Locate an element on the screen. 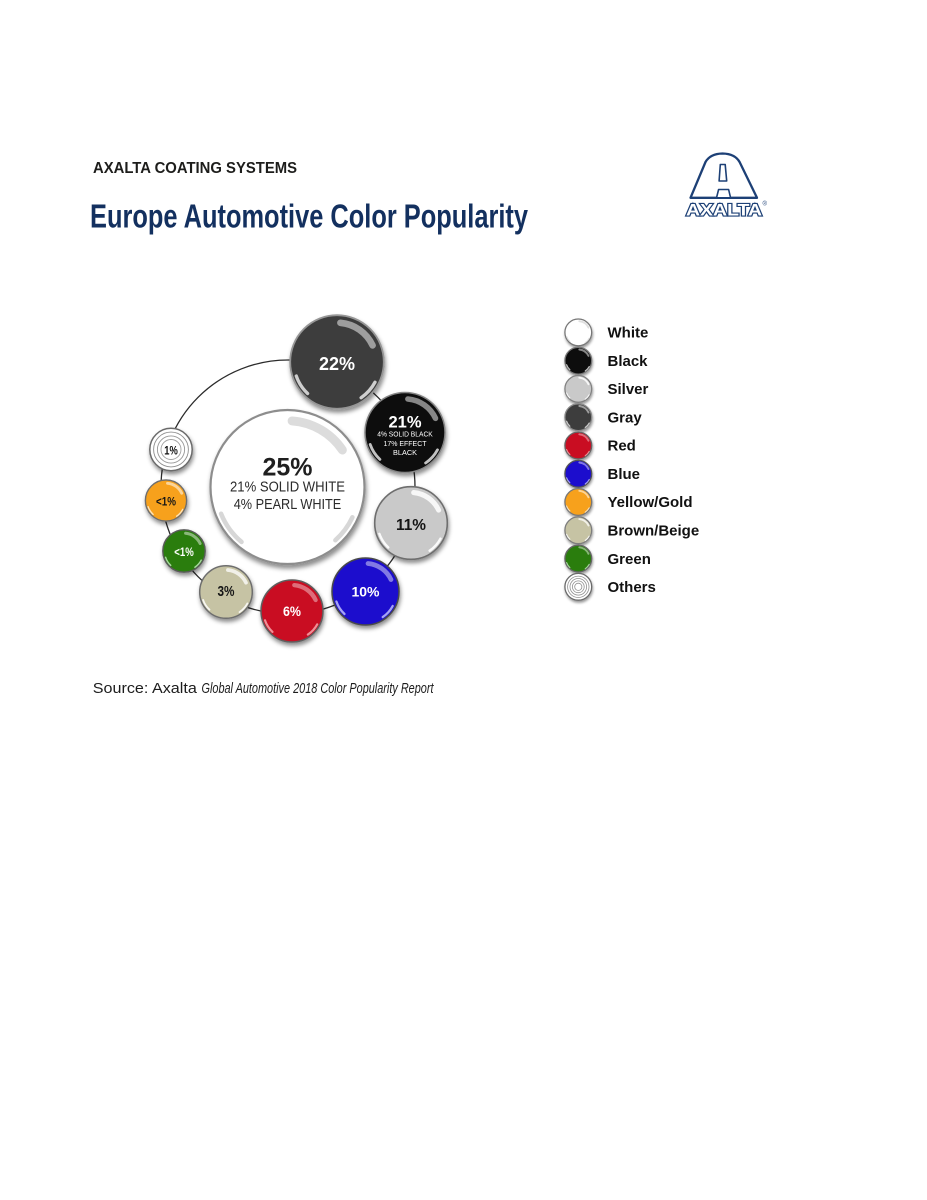 The height and width of the screenshot is (1200, 927). svg-text: 6% is located at coordinates (292, 611).